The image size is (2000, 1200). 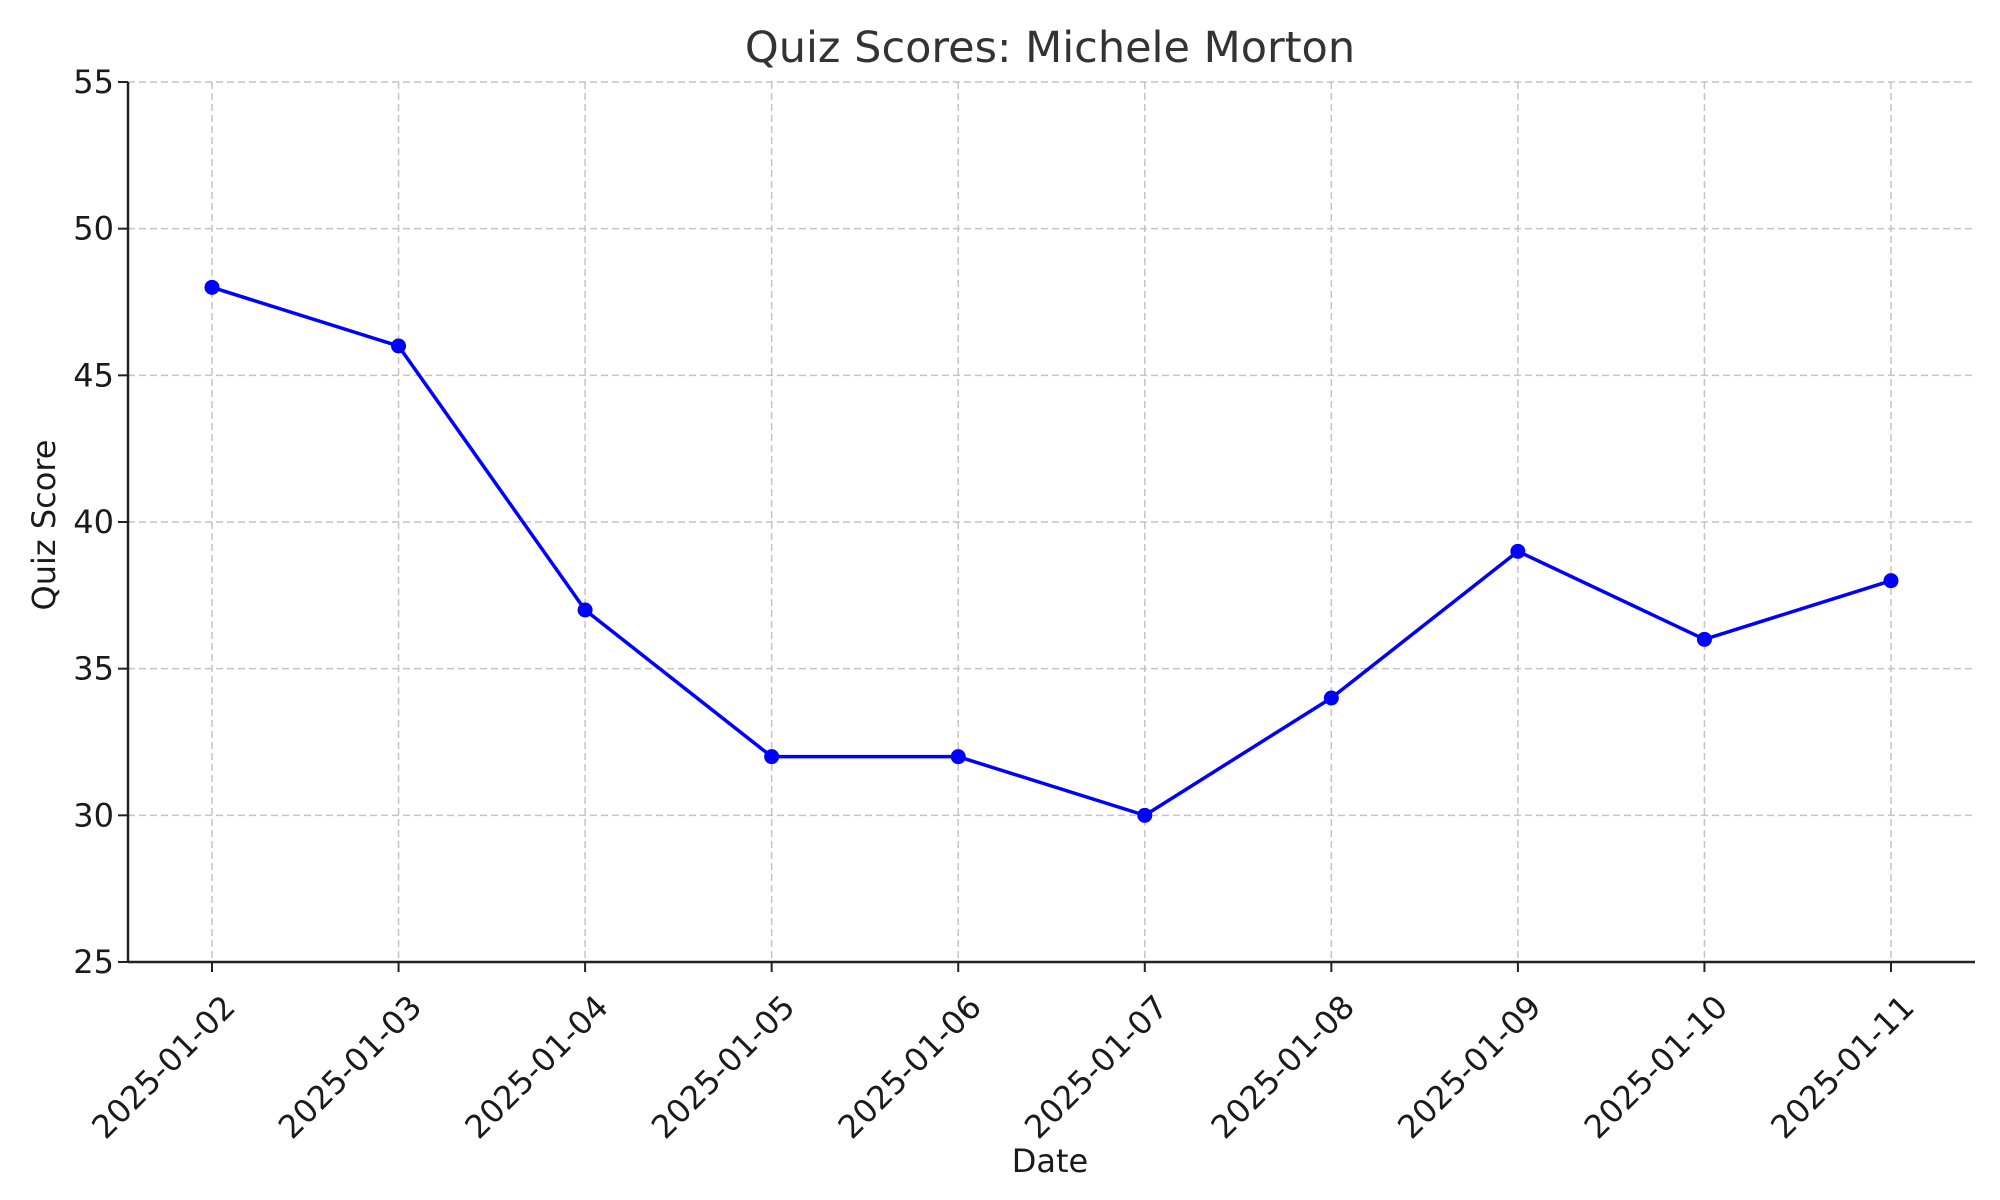 What do you see at coordinates (1842, 1067) in the screenshot?
I see `x-tick-label: 2025-01-11` at bounding box center [1842, 1067].